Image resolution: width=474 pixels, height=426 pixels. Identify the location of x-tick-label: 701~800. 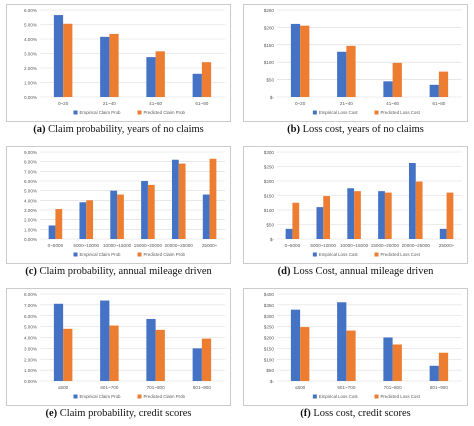
(156, 387).